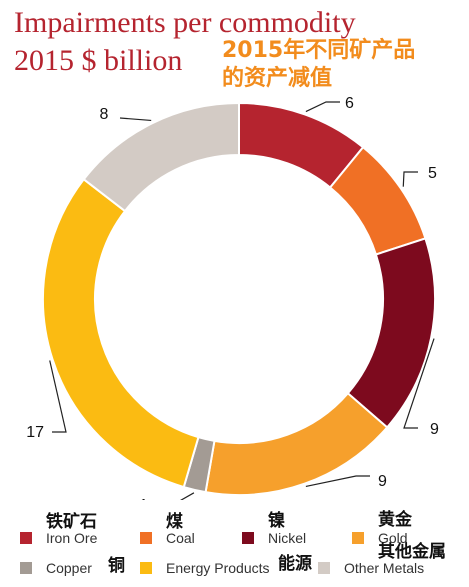 The image size is (469, 587). What do you see at coordinates (71, 522) in the screenshot?
I see `legend-label-chinese: 铁矿石` at bounding box center [71, 522].